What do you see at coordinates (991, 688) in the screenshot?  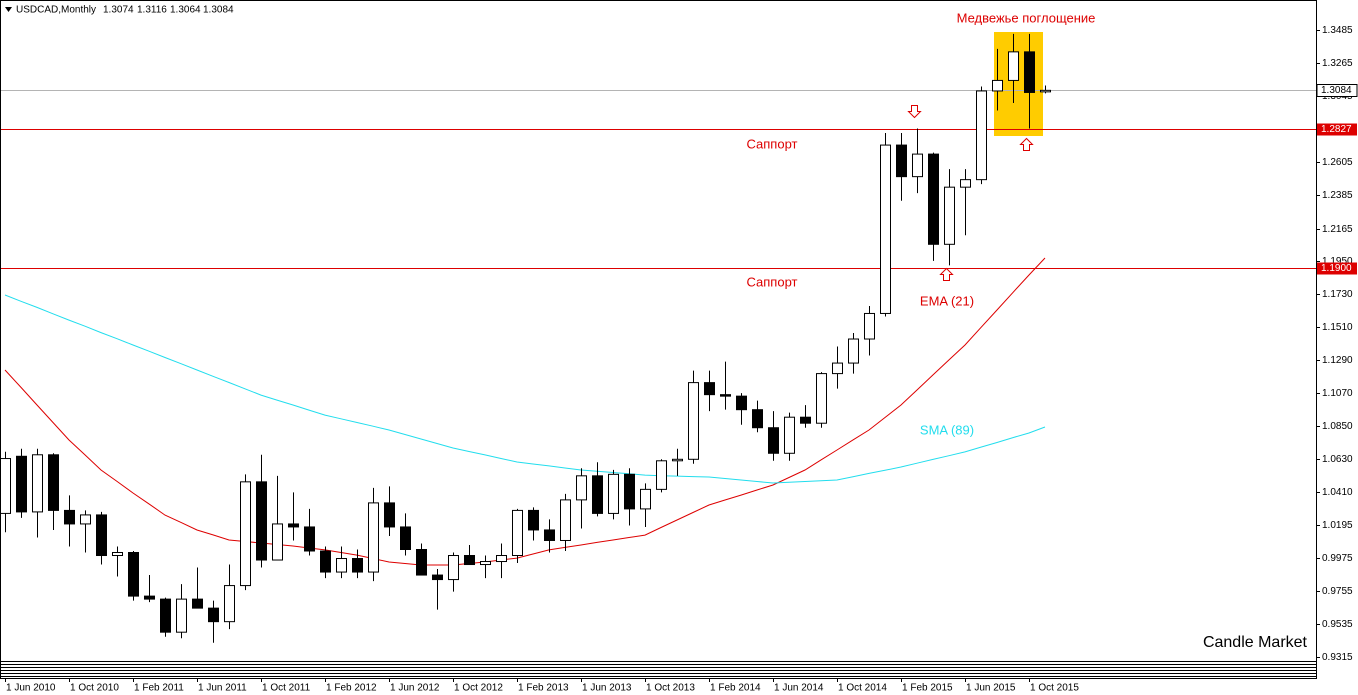 I see `x-tick-label: 1 Jun 2015` at bounding box center [991, 688].